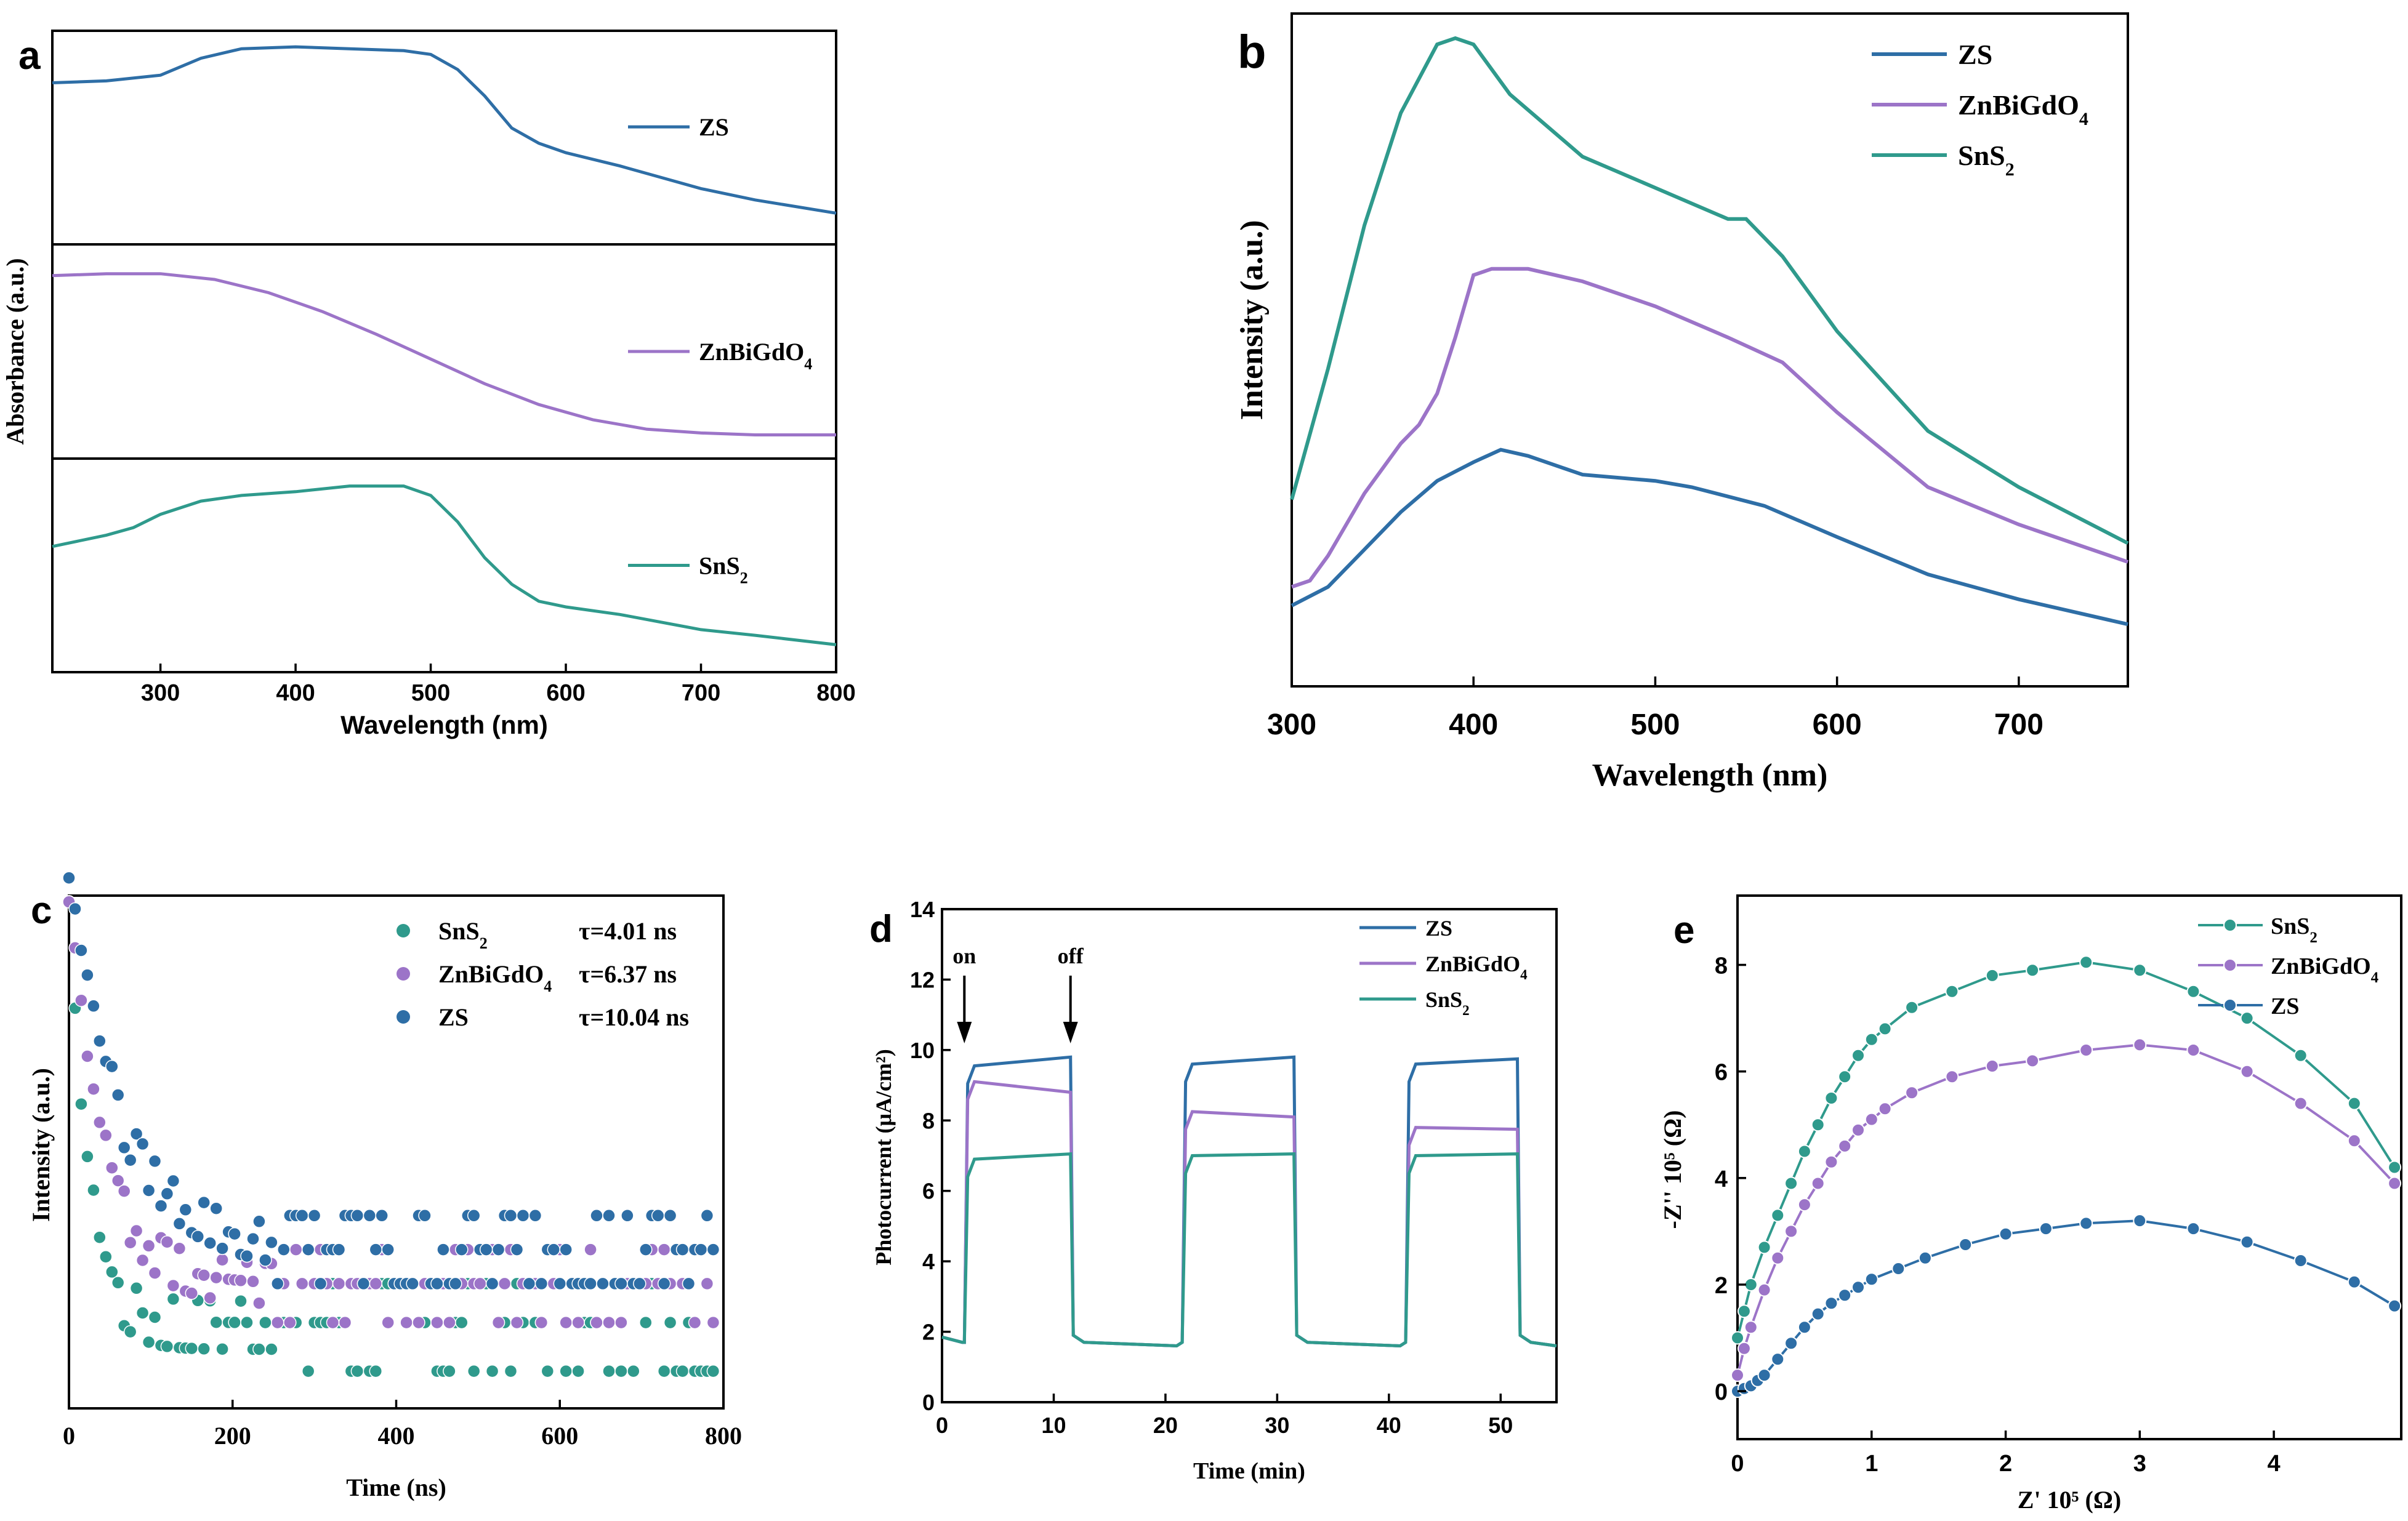 This screenshot has height=1521, width=2408. Describe the element at coordinates (701, 693) in the screenshot. I see `x-tick-label: 700` at that location.